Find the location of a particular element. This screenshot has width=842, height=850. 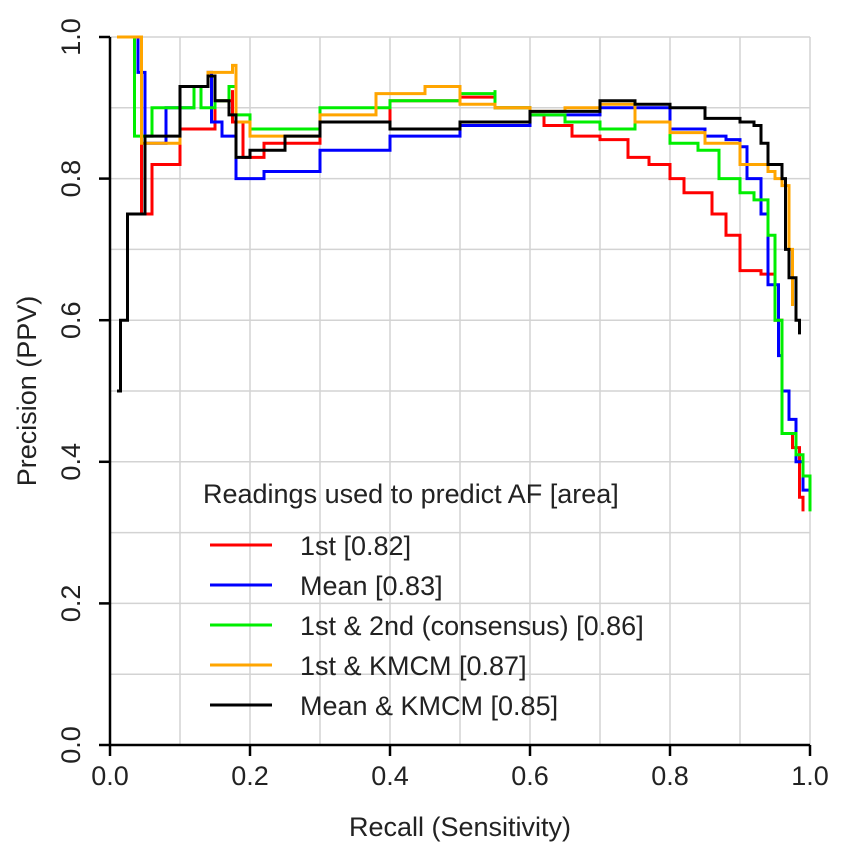

y-axis-title: Precision (PPV) is located at coordinates (27, 391).